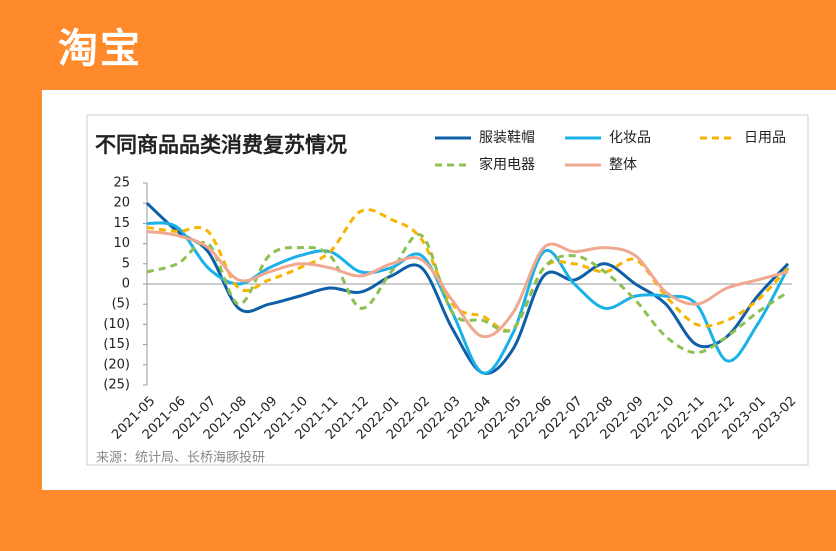  What do you see at coordinates (116, 324) in the screenshot?
I see `y-tick-label: (10)` at bounding box center [116, 324].